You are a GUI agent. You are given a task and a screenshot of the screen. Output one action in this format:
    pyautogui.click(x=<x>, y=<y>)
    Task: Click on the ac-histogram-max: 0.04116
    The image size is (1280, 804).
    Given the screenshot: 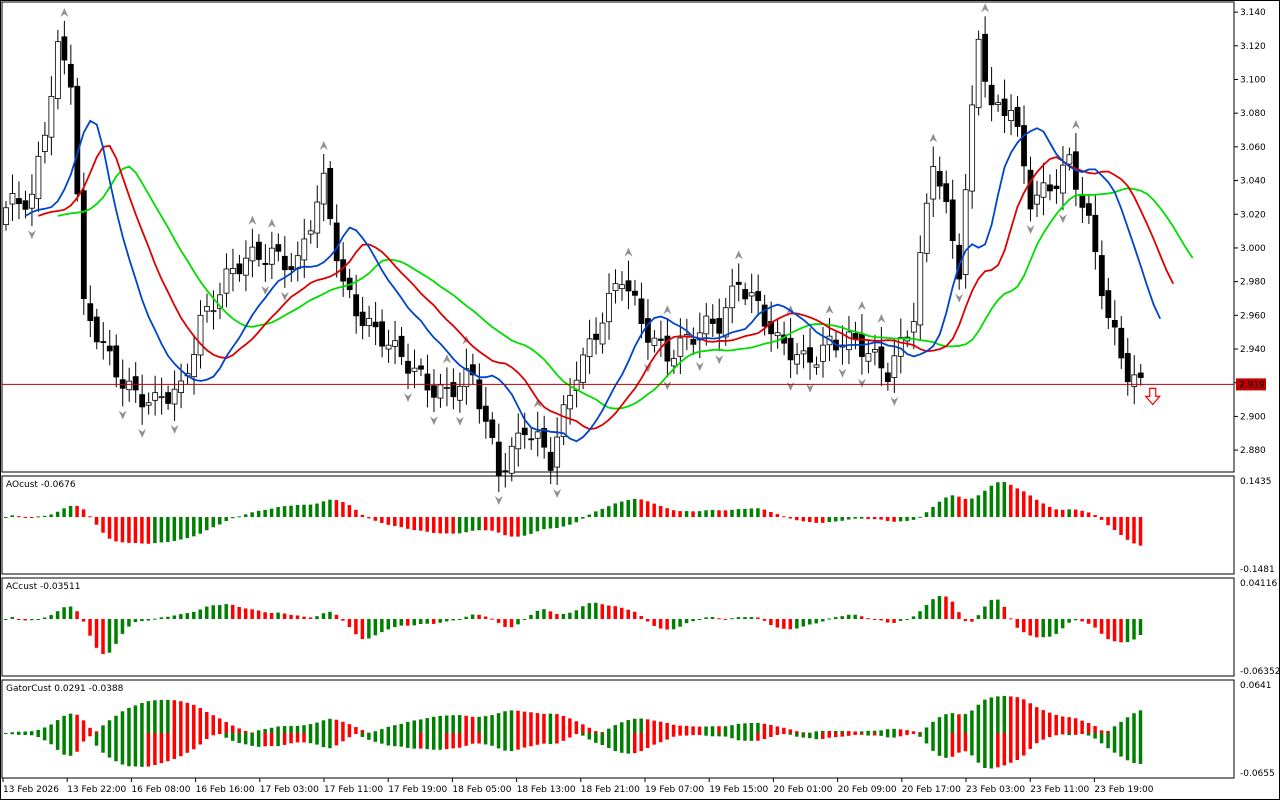 What is the action you would take?
    pyautogui.click(x=1258, y=584)
    